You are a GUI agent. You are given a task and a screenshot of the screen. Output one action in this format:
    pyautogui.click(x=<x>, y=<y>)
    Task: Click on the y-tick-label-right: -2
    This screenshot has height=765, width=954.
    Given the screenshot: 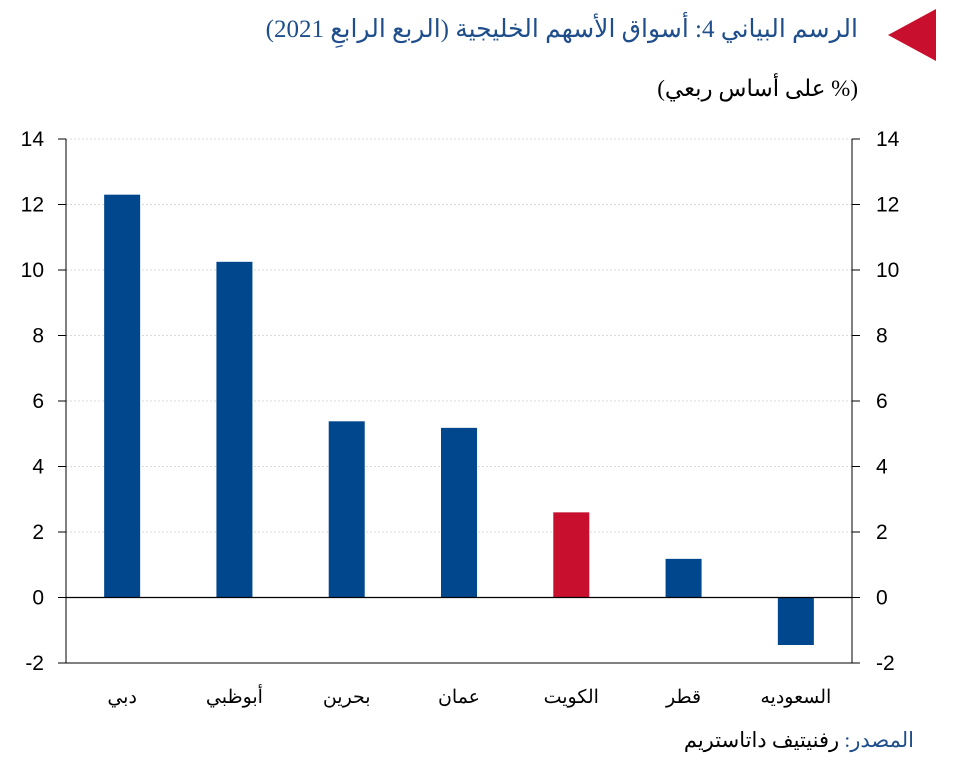 What is the action you would take?
    pyautogui.click(x=885, y=663)
    